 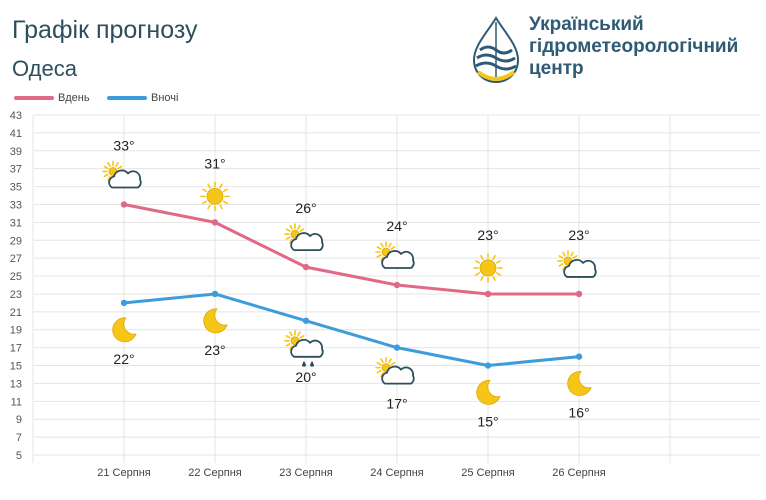 I want to click on y-tick-label: 33, so click(x=16, y=205).